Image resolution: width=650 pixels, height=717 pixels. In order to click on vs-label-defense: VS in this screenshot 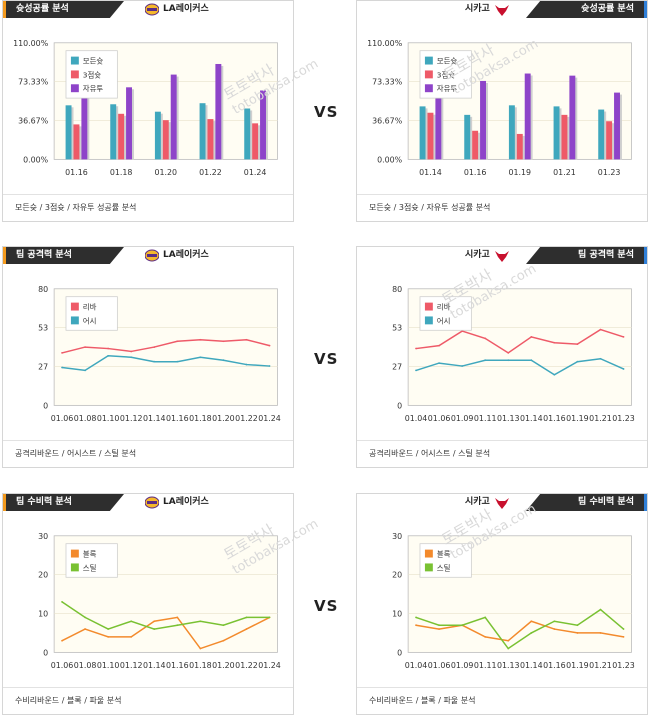, I will do `click(326, 606)`.